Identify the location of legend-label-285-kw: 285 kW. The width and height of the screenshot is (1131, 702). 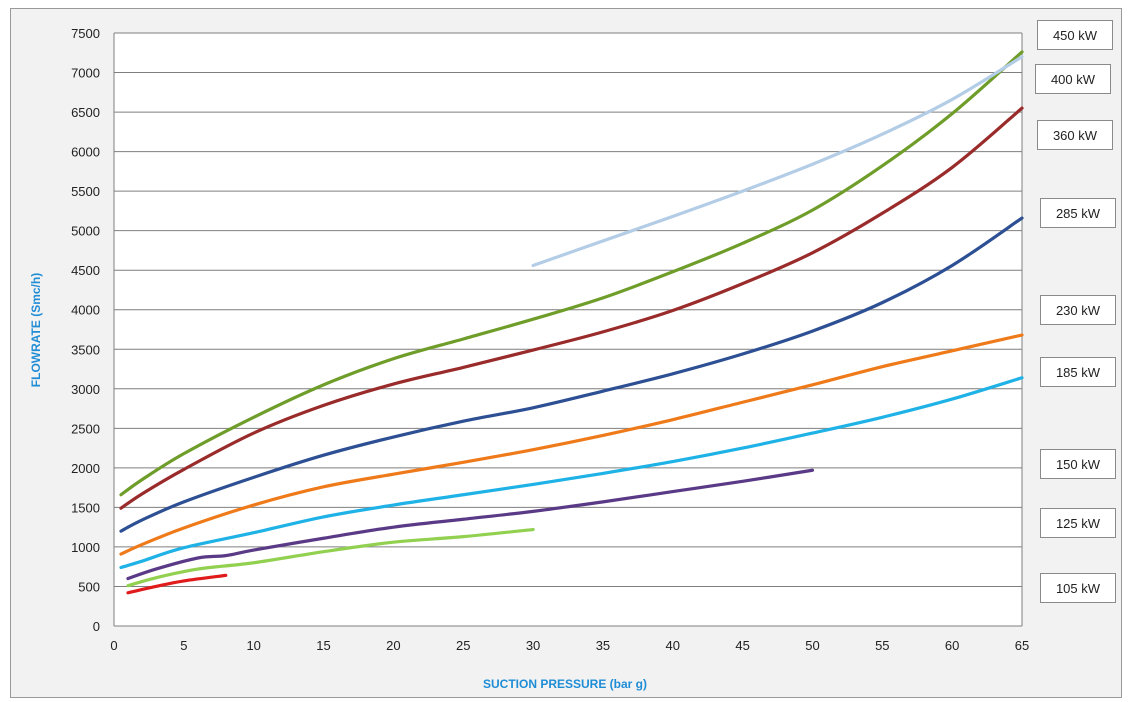
(1078, 213).